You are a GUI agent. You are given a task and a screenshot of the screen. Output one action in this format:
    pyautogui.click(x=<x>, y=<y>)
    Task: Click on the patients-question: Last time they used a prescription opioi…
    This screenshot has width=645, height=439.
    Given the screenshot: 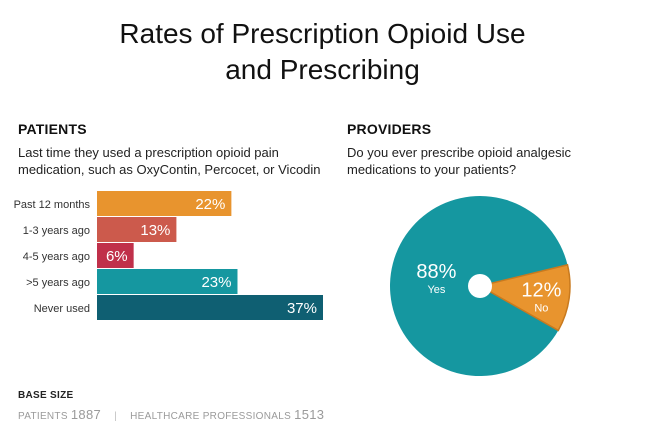 What is the action you would take?
    pyautogui.click(x=169, y=161)
    